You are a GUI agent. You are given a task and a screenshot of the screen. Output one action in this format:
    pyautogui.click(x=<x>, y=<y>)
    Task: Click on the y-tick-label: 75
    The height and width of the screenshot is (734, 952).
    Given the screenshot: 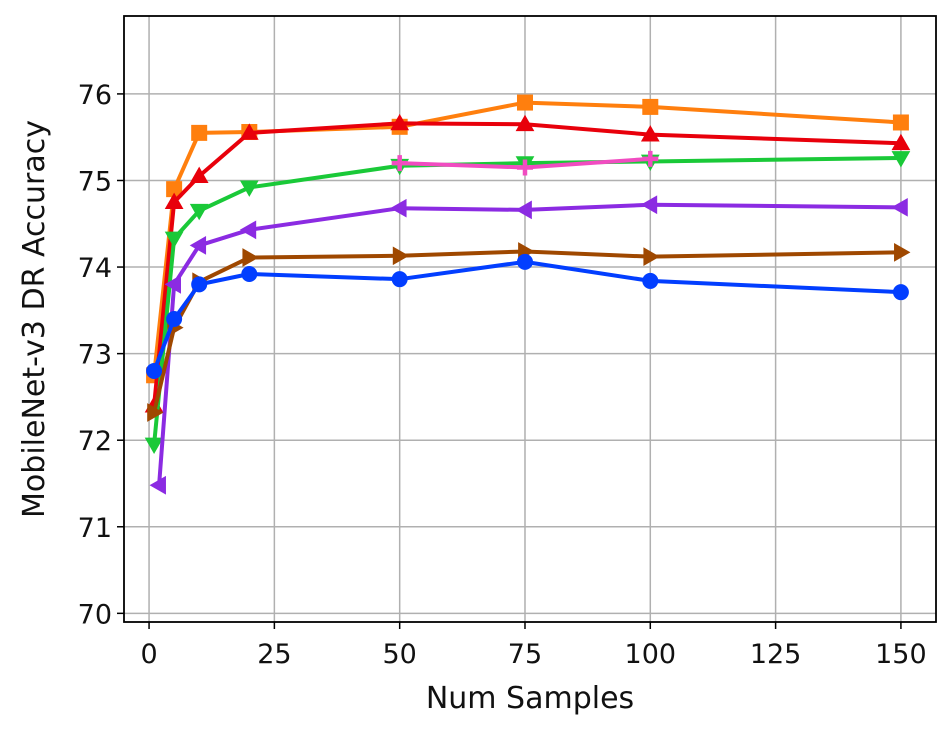 What is the action you would take?
    pyautogui.click(x=95, y=181)
    